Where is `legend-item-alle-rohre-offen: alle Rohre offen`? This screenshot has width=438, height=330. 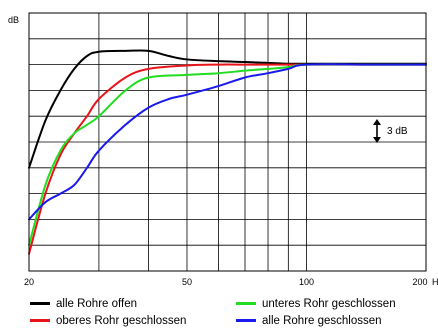 legend-item-alle-rohre-offen: alle Rohre offen is located at coordinates (83, 303).